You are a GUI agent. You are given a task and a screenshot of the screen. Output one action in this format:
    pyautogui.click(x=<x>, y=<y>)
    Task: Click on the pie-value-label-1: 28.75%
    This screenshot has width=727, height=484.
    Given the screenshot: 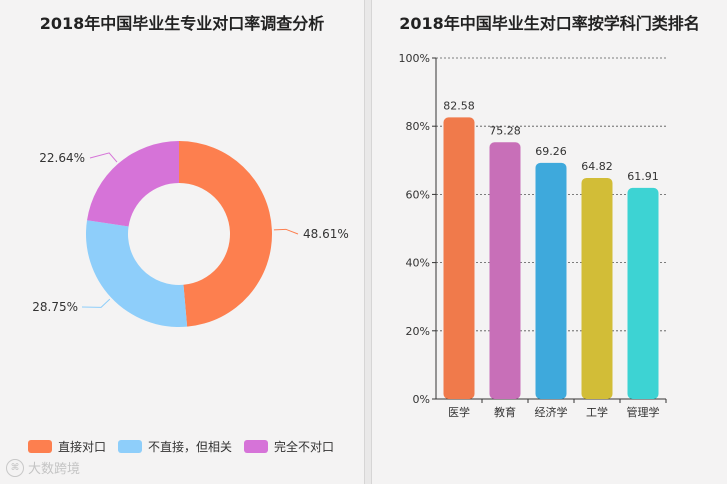 What is the action you would take?
    pyautogui.click(x=55, y=307)
    